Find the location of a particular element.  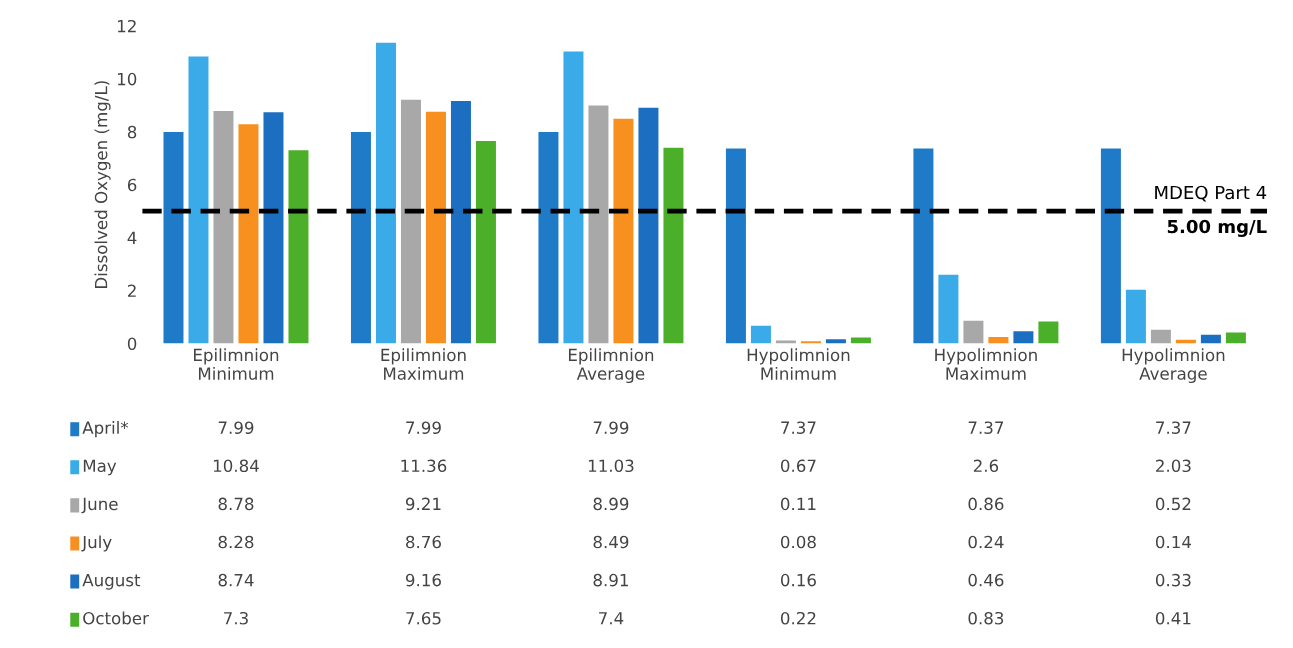

data-label: 0.22 is located at coordinates (798, 618).